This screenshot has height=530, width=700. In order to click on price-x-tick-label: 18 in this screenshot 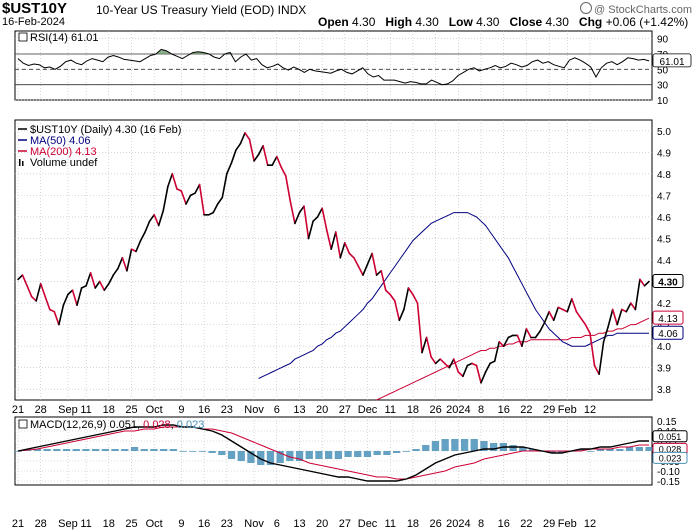, I will do `click(413, 410)`.